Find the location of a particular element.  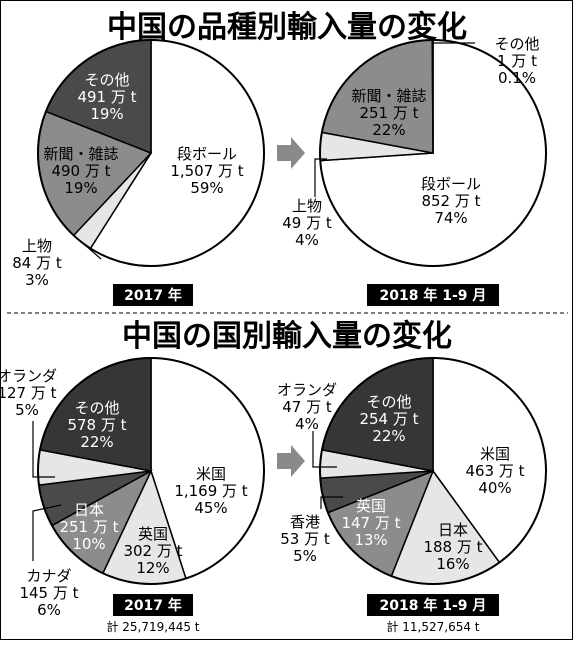

slice-value: 852 万 t is located at coordinates (450, 201).